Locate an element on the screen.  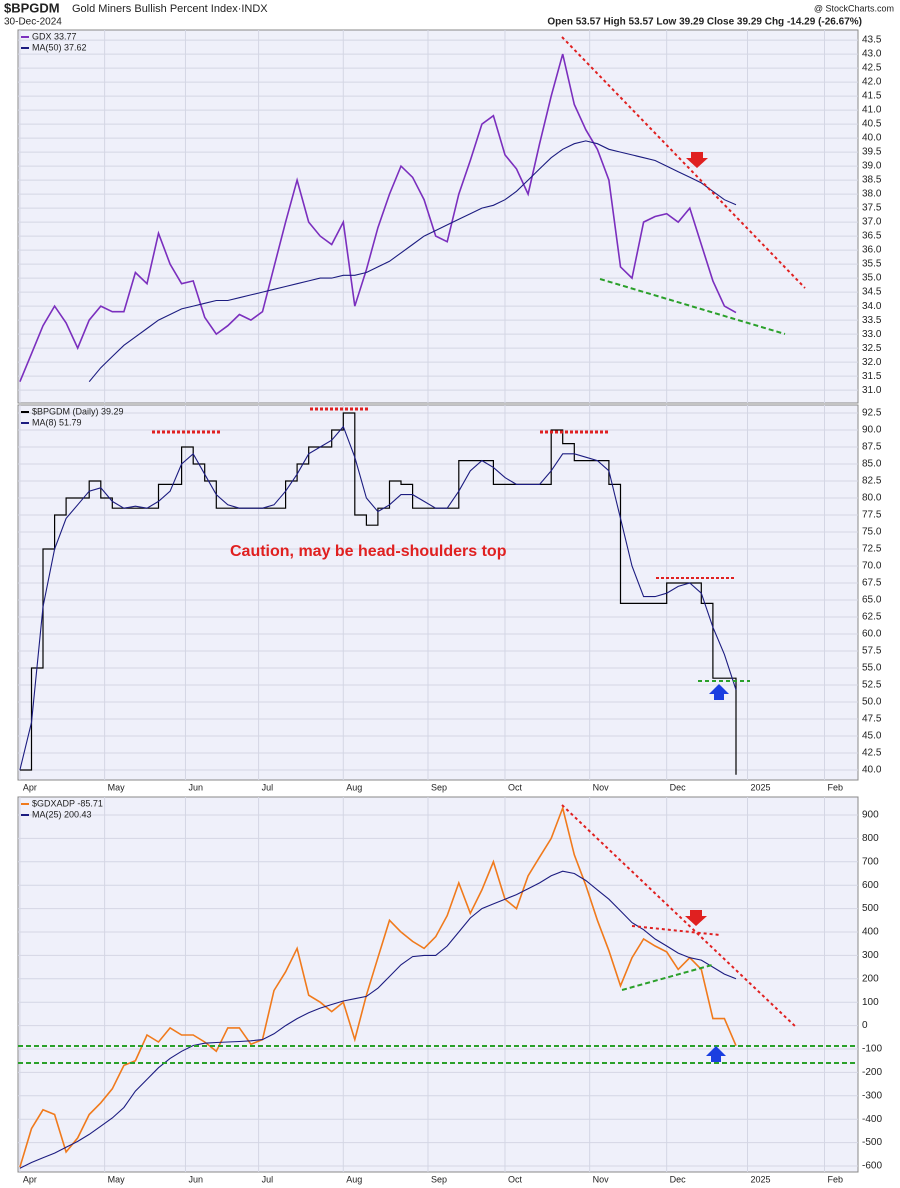
y-tick-label: 100 is located at coordinates (870, 1002).